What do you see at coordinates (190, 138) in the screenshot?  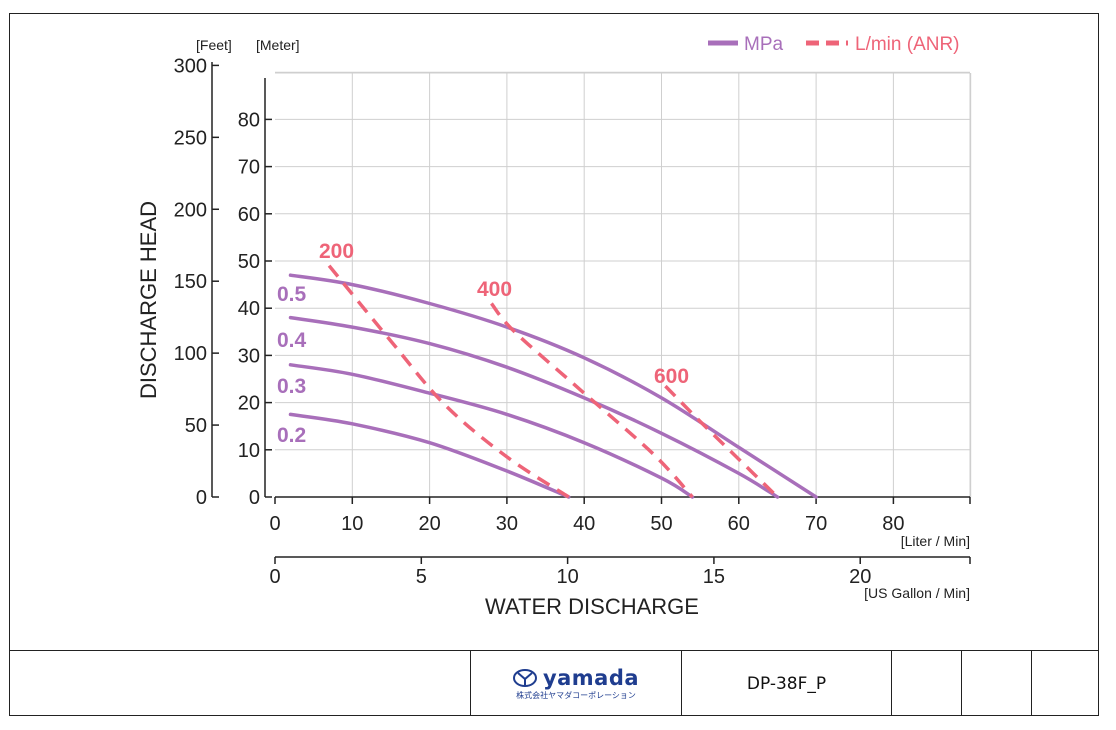 I see `feet-tick-label: 250` at bounding box center [190, 138].